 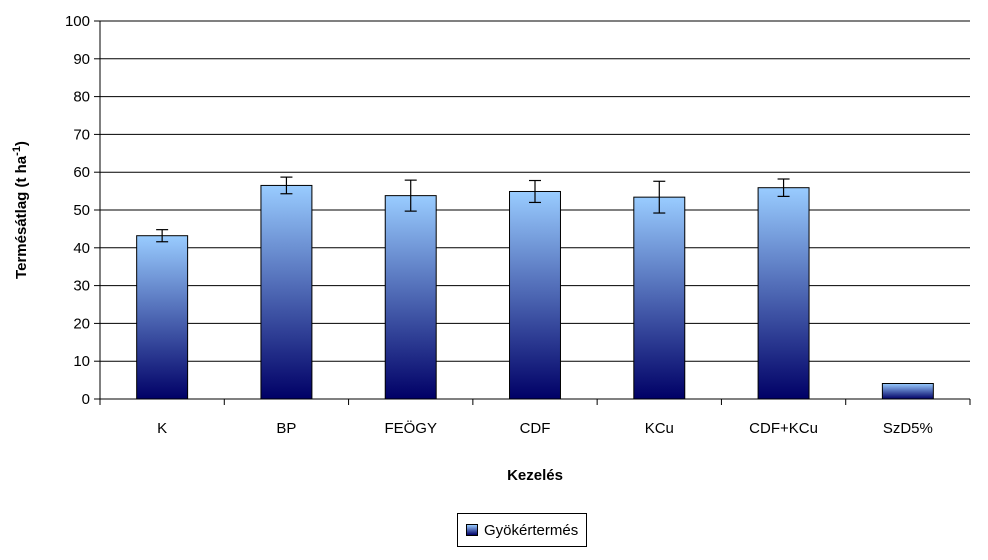 What do you see at coordinates (81, 97) in the screenshot?
I see `y-tick-label: 80` at bounding box center [81, 97].